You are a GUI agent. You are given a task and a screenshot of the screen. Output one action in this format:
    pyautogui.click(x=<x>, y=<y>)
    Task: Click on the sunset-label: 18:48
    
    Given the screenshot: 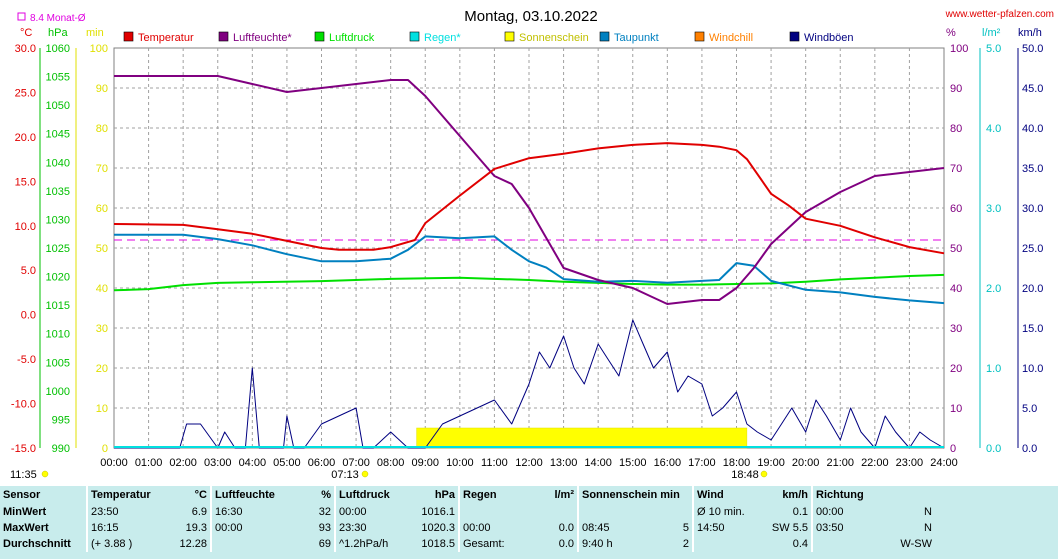 What is the action you would take?
    pyautogui.click(x=745, y=475)
    